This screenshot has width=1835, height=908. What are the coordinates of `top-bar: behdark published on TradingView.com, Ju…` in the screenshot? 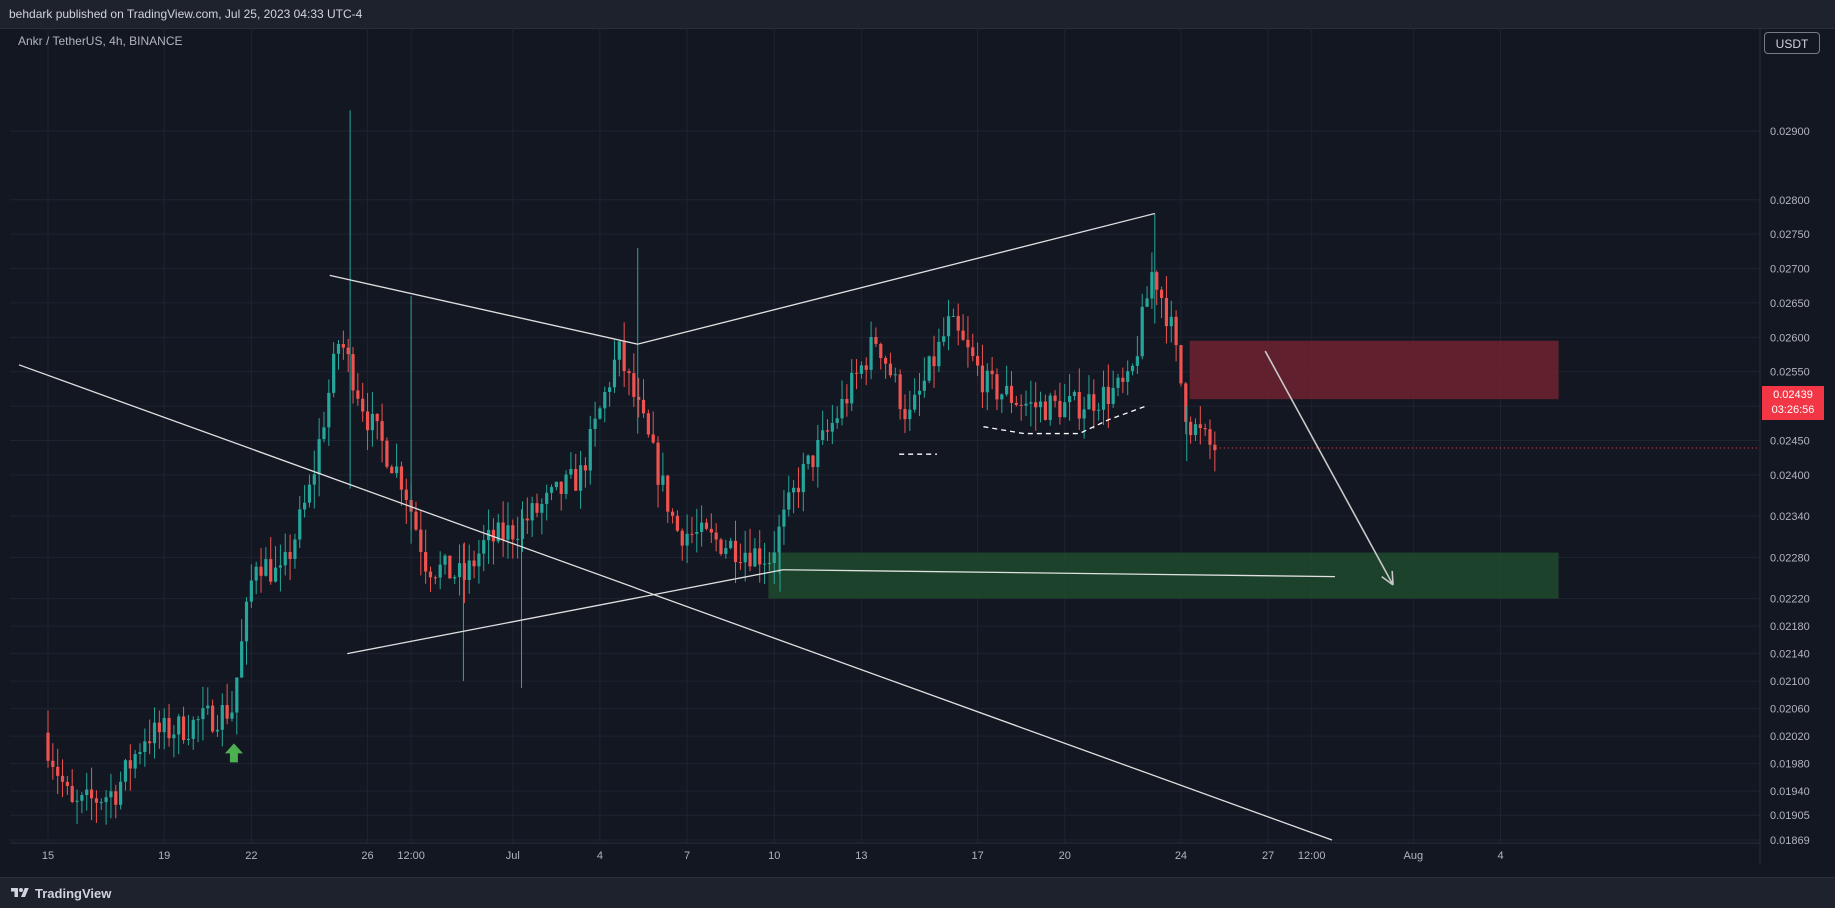 It's located at (917, 14).